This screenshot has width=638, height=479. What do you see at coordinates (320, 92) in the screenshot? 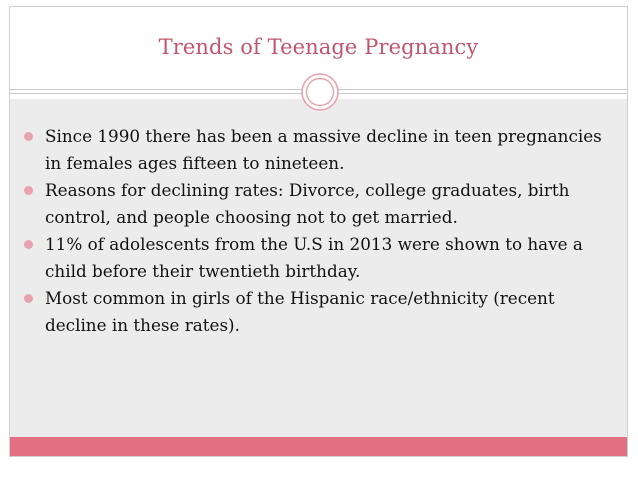
I see `double-circle-ornament-icon` at bounding box center [320, 92].